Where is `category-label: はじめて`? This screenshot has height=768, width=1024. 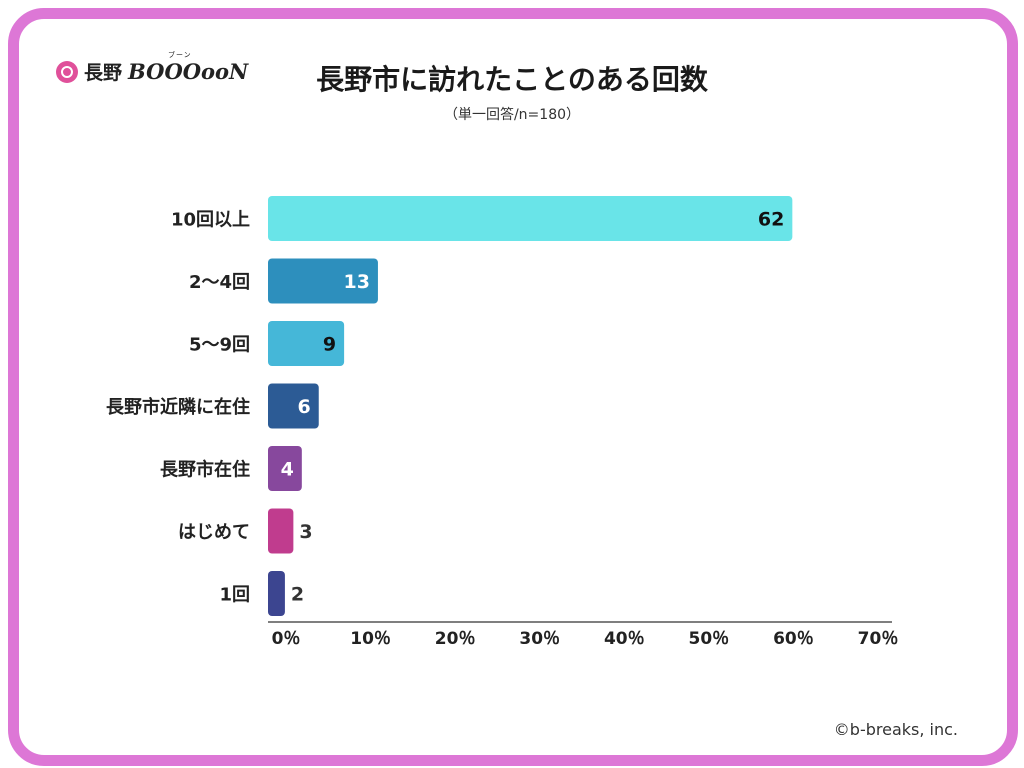
category-label: はじめて is located at coordinates (214, 532).